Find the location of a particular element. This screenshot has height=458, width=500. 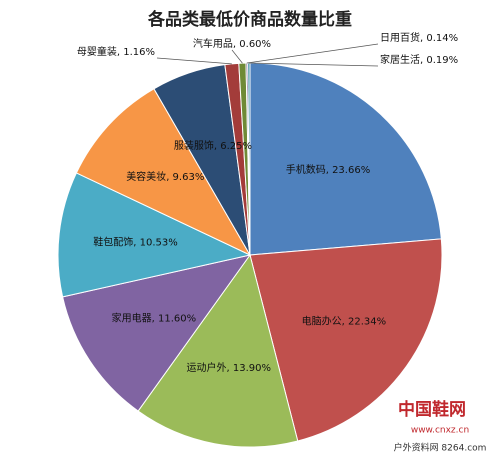

data-label: 汽车用品, 0.60% is located at coordinates (232, 43).